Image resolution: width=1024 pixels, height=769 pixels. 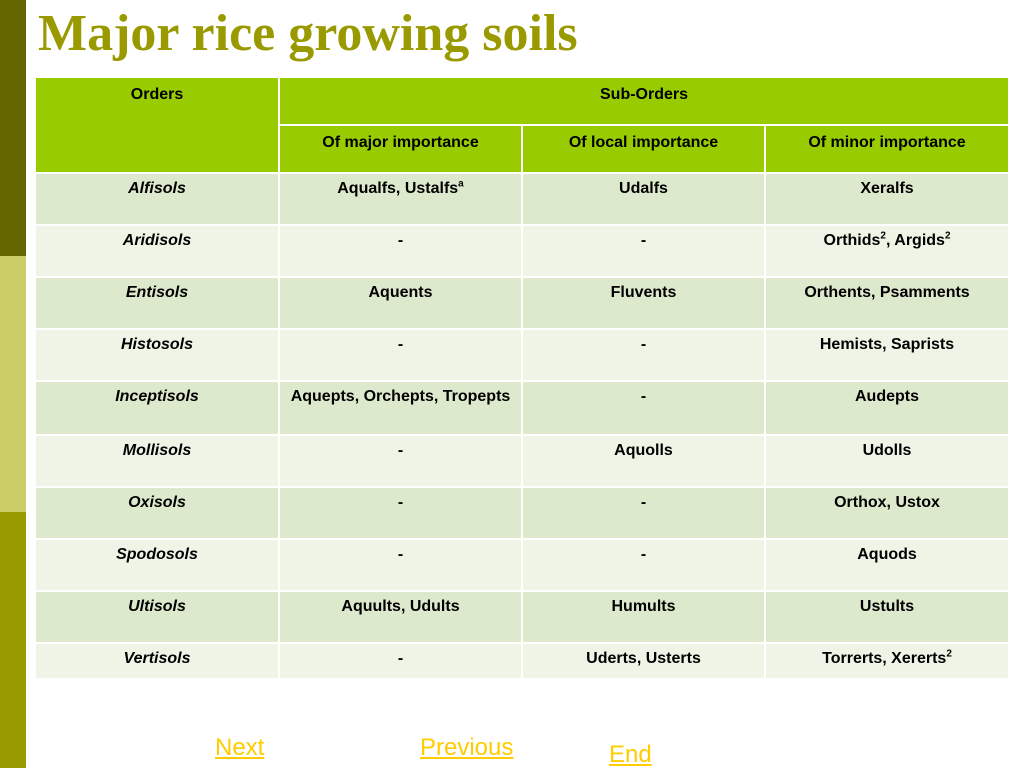 What do you see at coordinates (400, 199) in the screenshot?
I see `major-cell: Aqualfs, Ustalfsa` at bounding box center [400, 199].